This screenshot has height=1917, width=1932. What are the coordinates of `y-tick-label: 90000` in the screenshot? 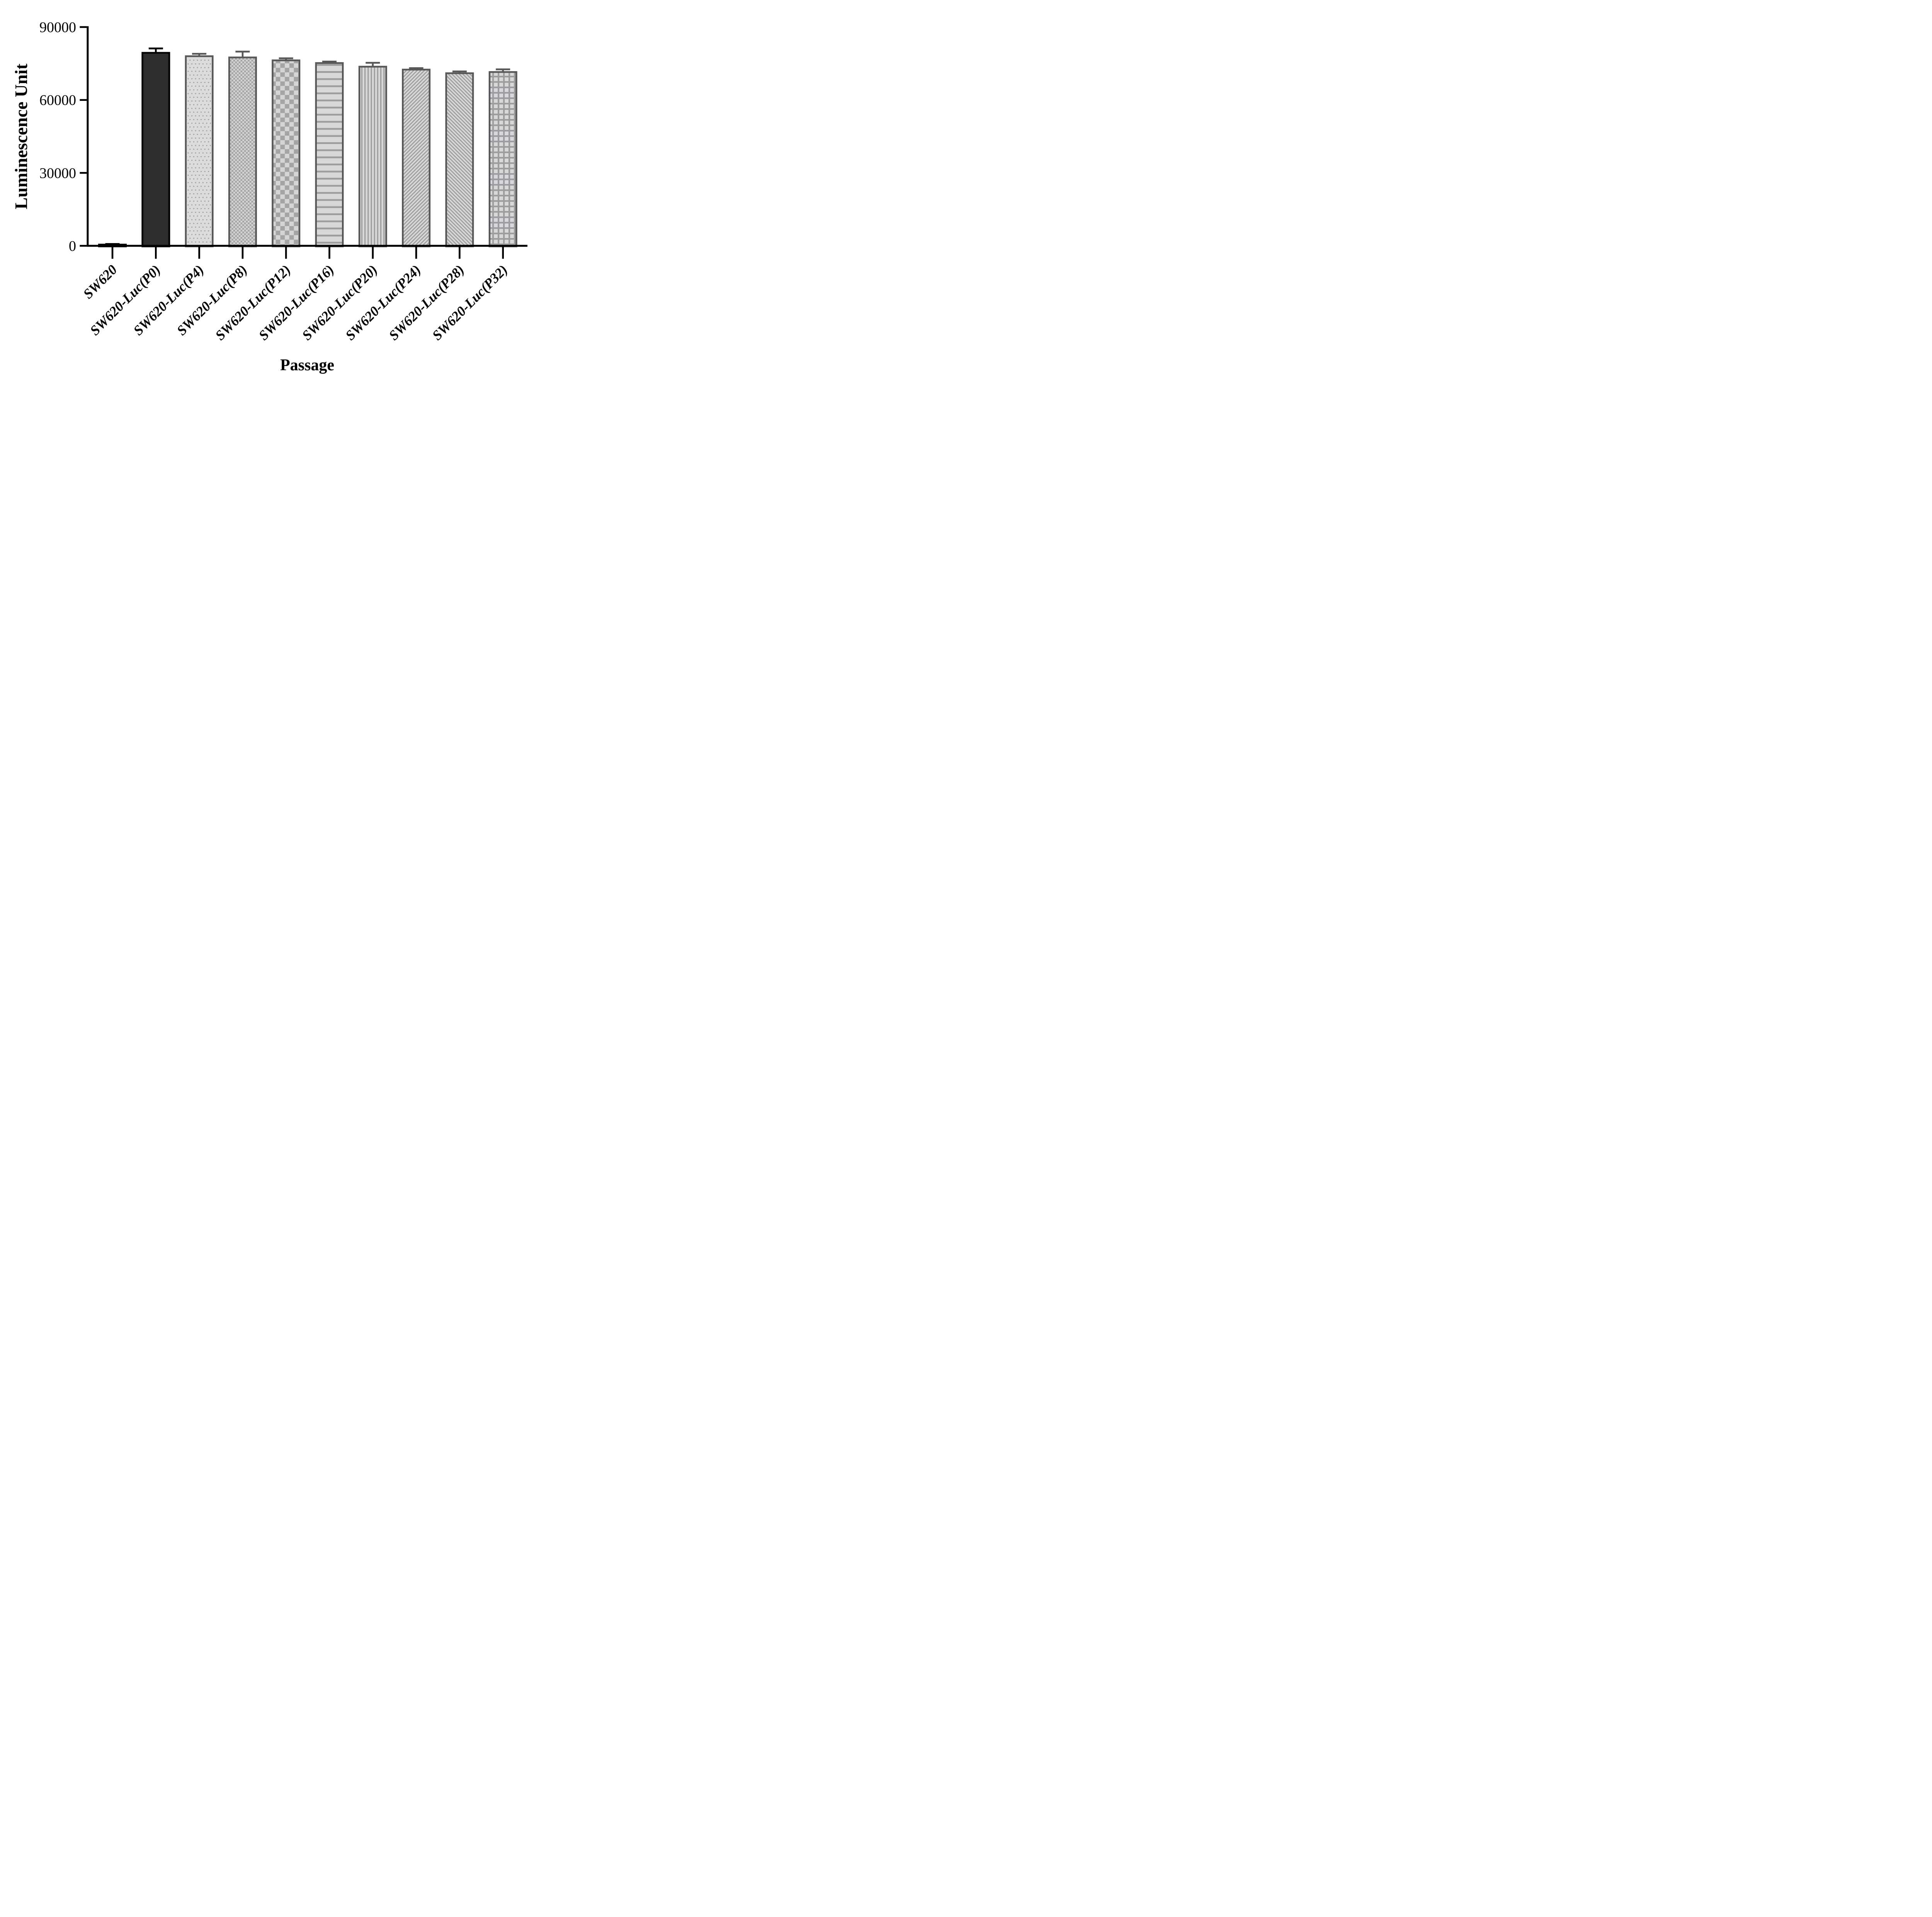 It's located at (58, 27).